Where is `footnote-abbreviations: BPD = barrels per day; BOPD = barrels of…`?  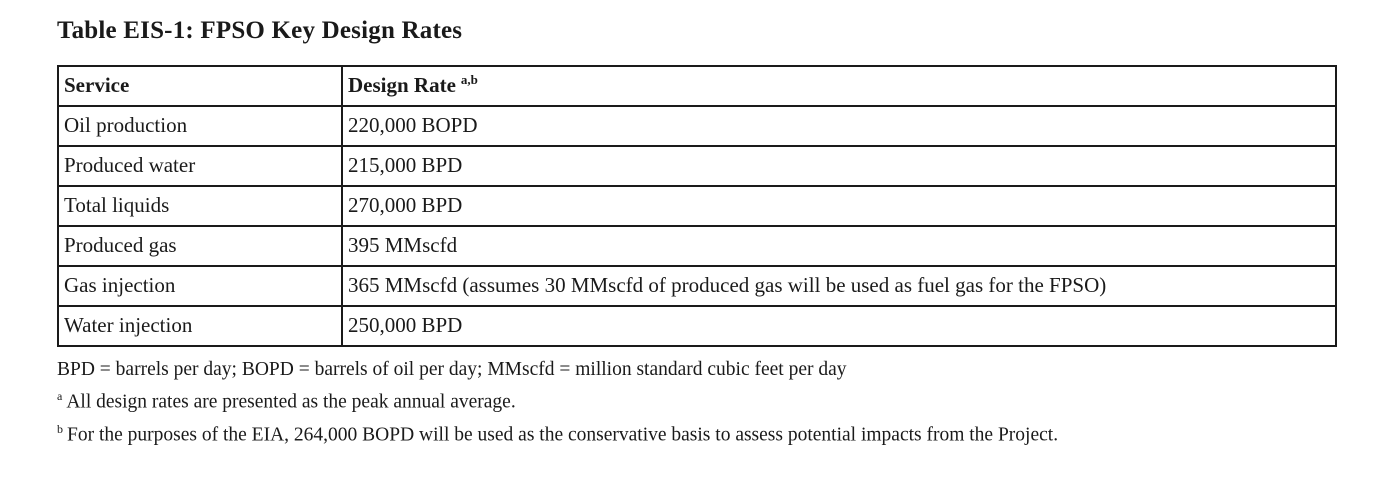 footnote-abbreviations: BPD = barrels per day; BOPD = barrels of… is located at coordinates (452, 369).